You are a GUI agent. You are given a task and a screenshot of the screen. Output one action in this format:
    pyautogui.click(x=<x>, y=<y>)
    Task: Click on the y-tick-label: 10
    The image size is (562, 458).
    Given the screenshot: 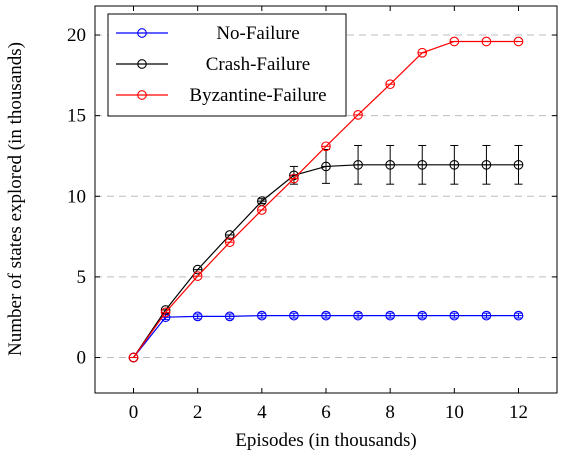 What is the action you would take?
    pyautogui.click(x=76, y=196)
    